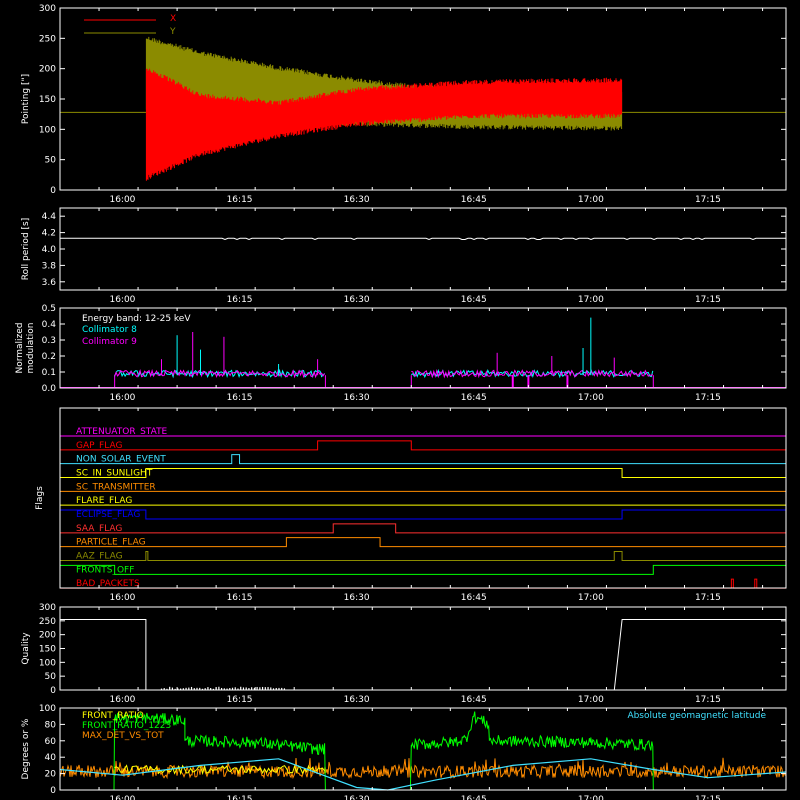 Image resolution: width=800 pixels, height=800 pixels. I want to click on ratios-series-max-det, so click(423, 768).